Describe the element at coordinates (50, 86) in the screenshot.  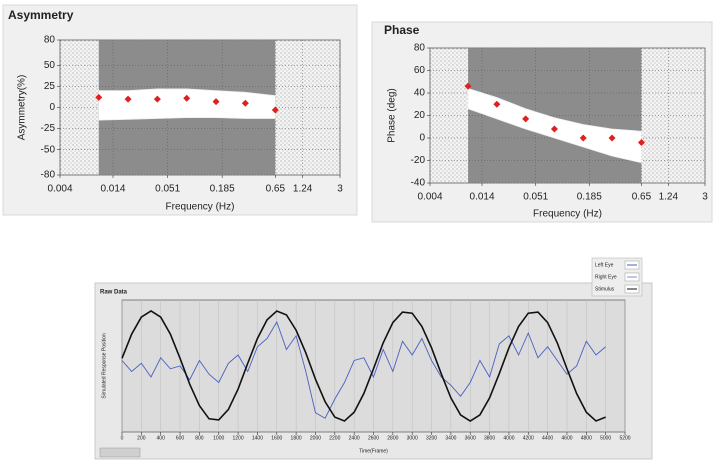
I see `y-tick-label: 25` at that location.